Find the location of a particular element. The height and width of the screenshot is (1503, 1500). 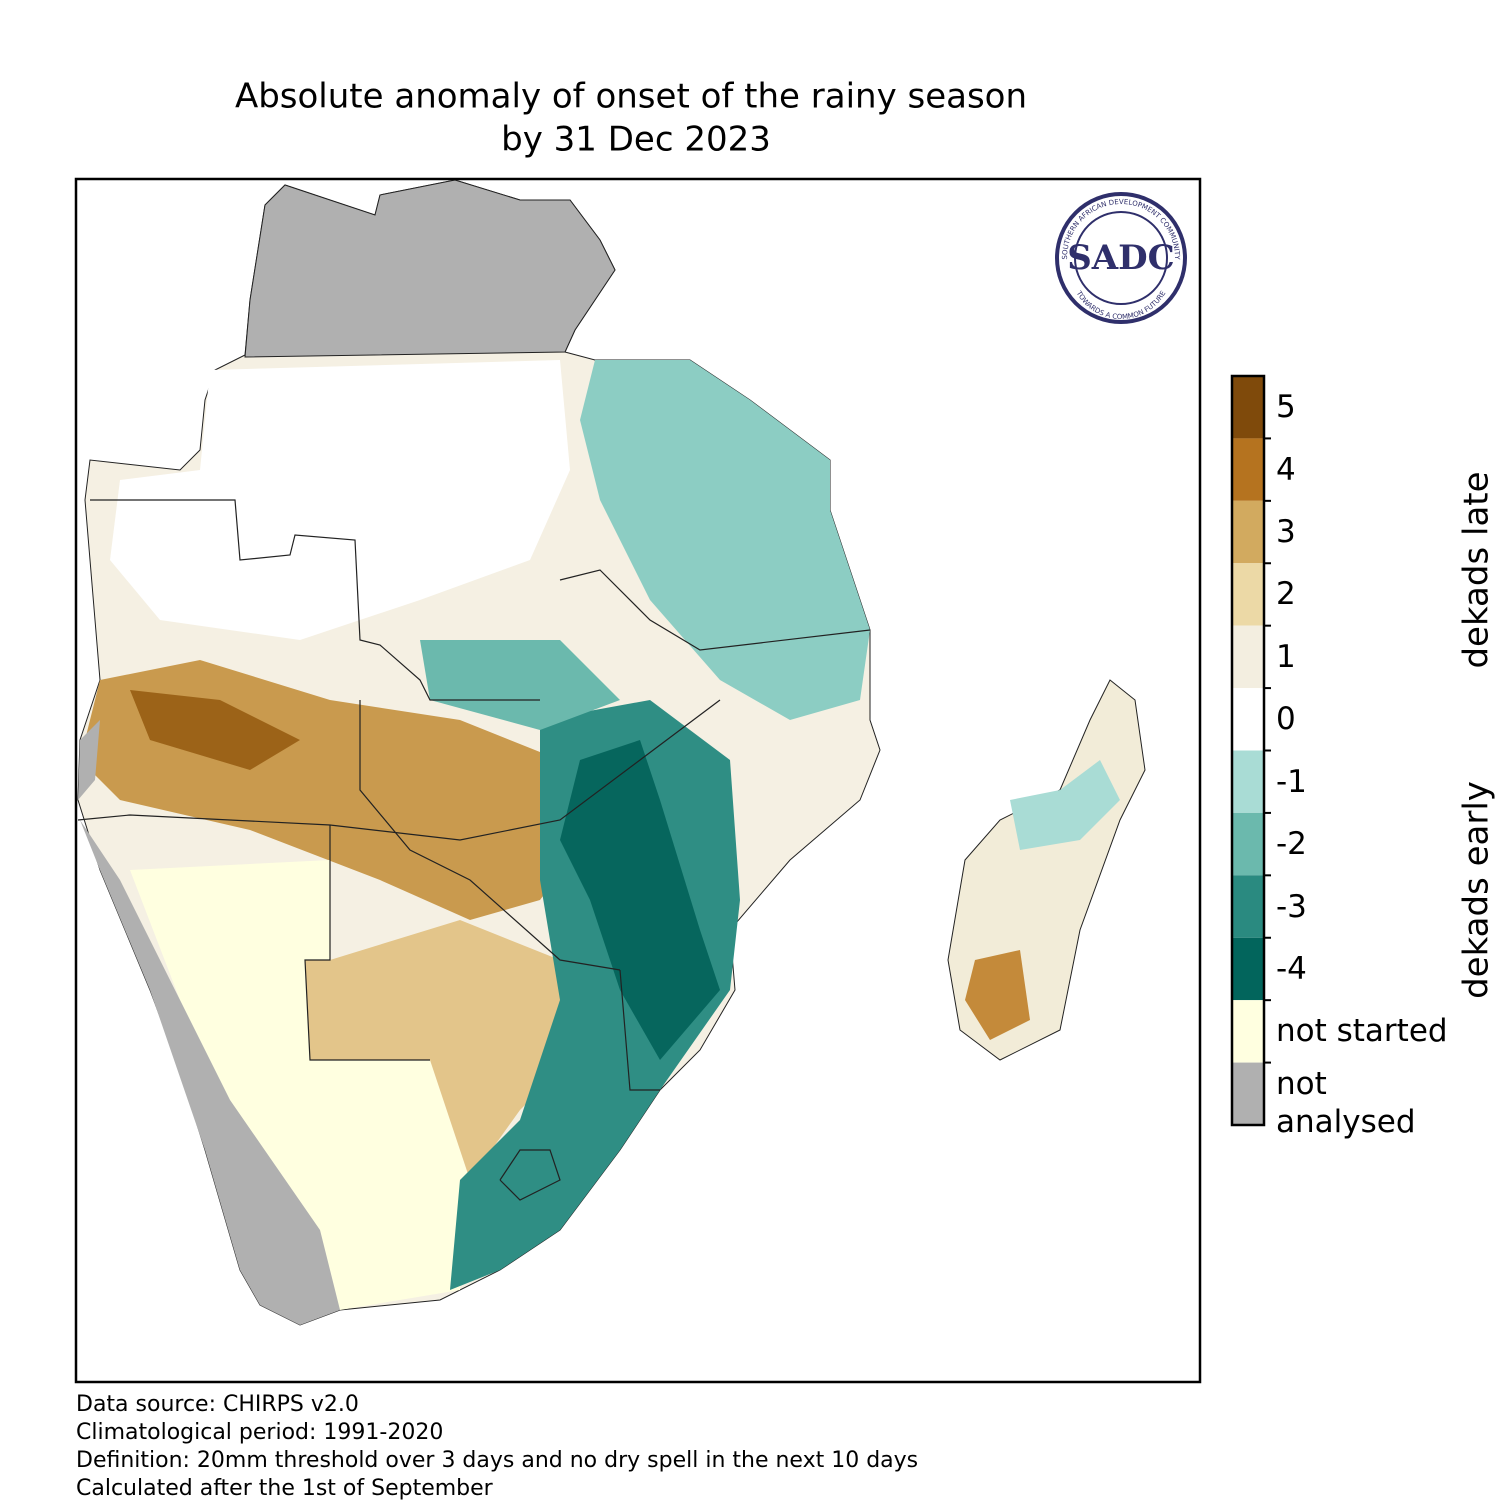

light-brown is located at coordinates (442, 1050).